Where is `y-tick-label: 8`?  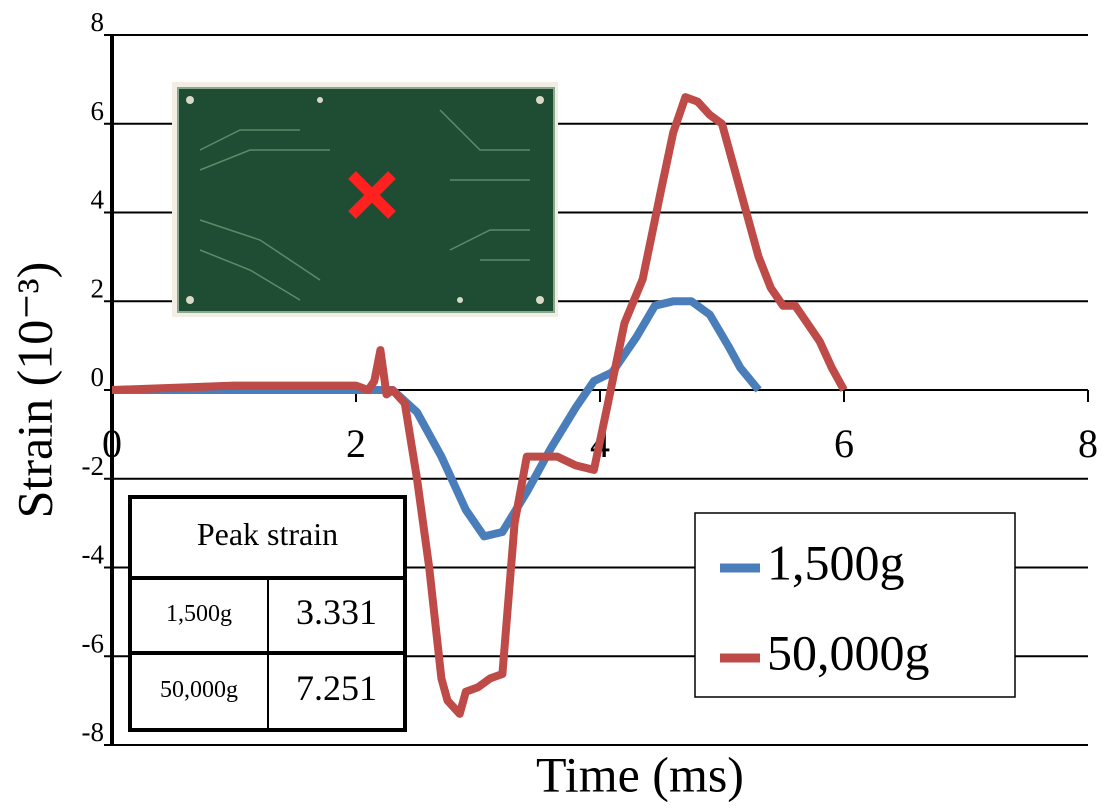 y-tick-label: 8 is located at coordinates (98, 22).